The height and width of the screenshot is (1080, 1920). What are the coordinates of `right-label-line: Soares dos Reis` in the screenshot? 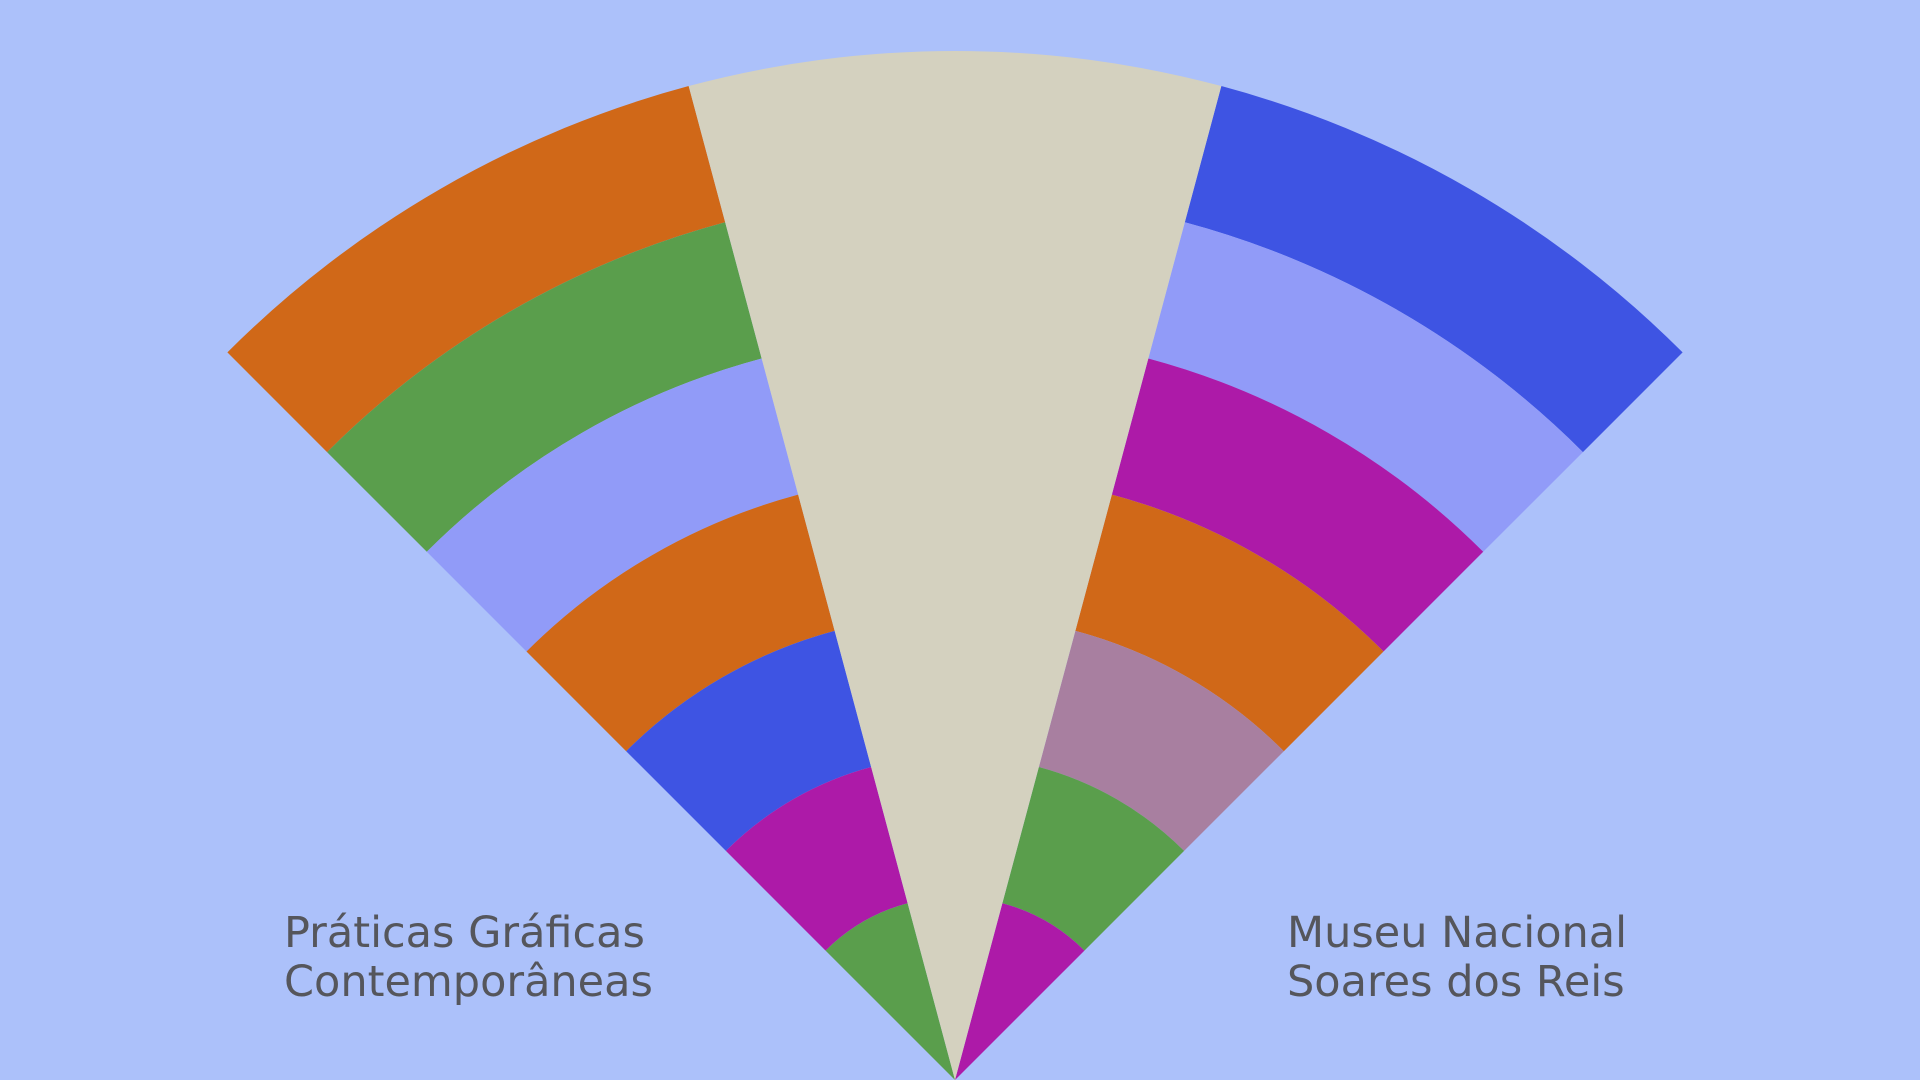 It's located at (1456, 982).